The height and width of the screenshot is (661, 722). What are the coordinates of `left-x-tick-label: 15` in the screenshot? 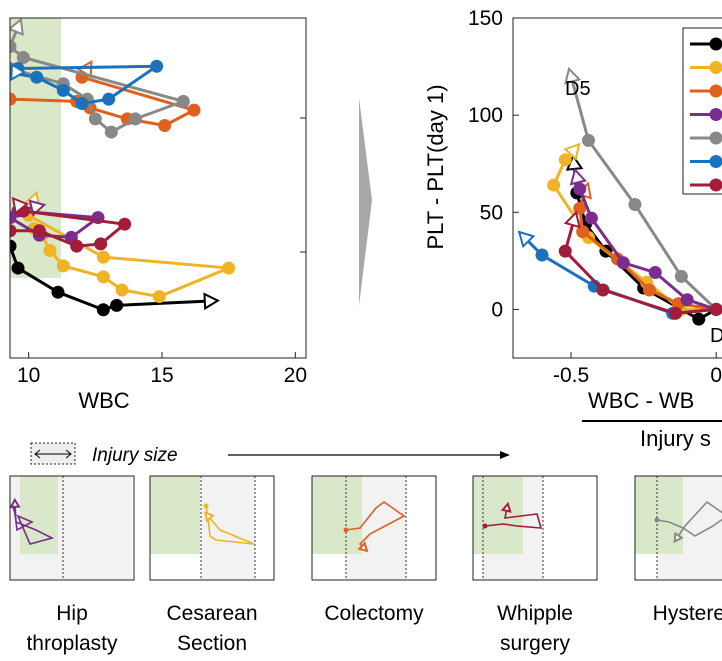 It's located at (161, 375).